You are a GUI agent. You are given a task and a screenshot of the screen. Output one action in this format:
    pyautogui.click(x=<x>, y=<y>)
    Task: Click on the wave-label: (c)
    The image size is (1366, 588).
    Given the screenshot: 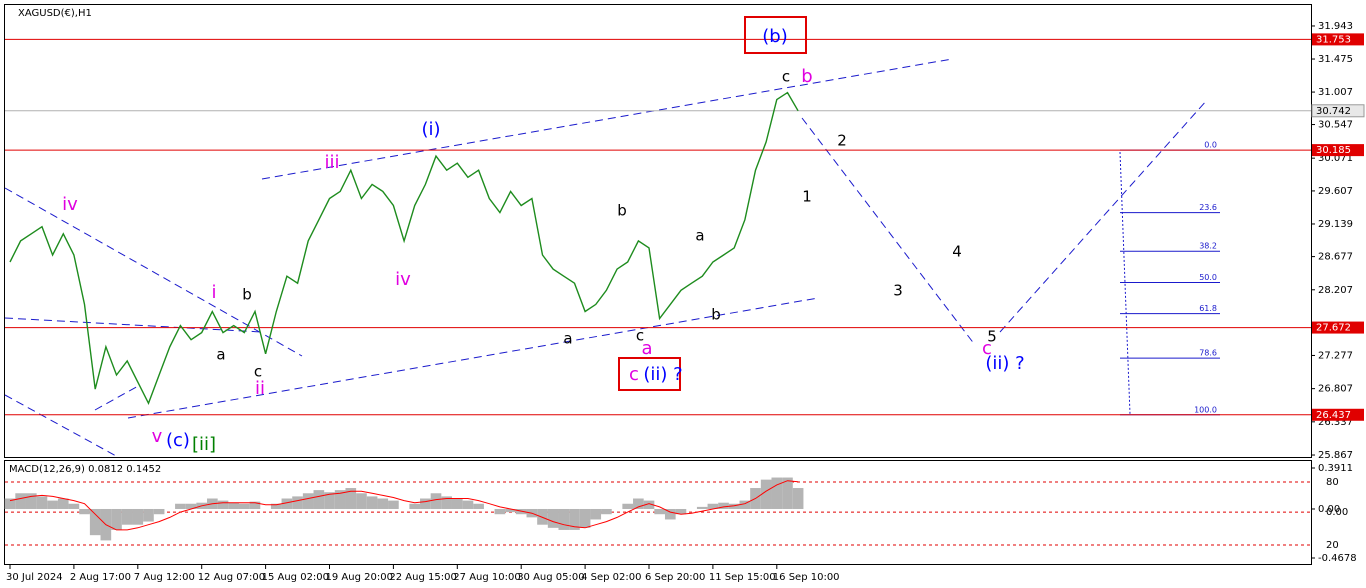 What is the action you would take?
    pyautogui.click(x=178, y=440)
    